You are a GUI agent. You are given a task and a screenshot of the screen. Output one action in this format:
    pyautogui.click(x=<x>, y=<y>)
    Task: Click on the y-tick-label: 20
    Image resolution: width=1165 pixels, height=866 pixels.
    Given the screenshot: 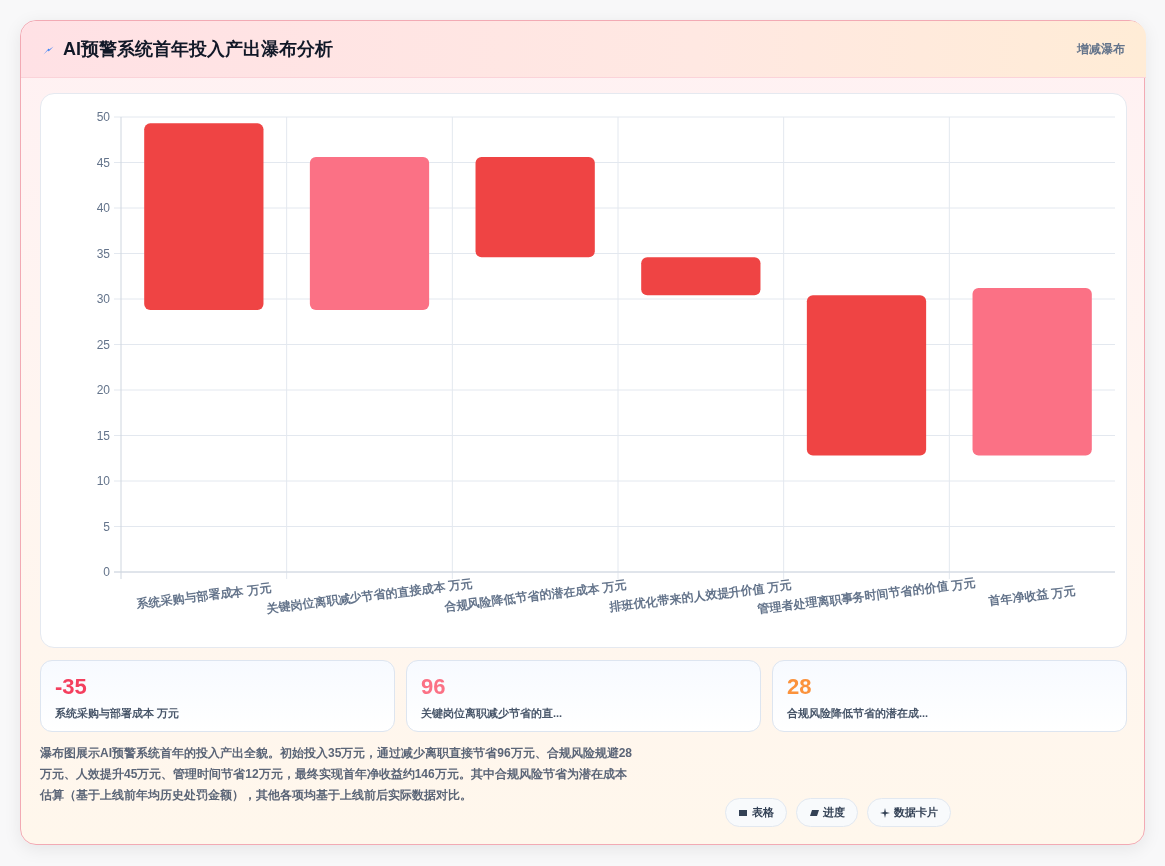 What is the action you would take?
    pyautogui.click(x=103, y=390)
    